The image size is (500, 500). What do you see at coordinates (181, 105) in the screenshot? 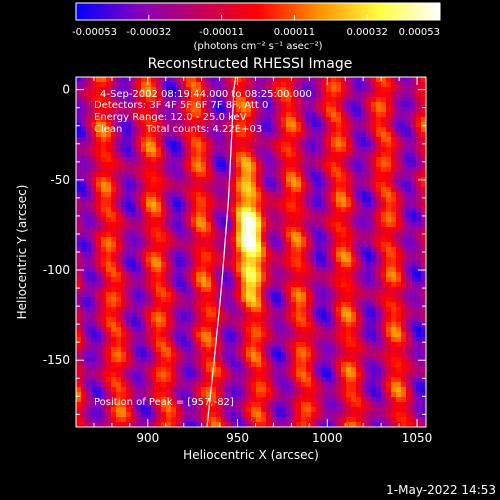
I see `detectors-text: Detectors: 3F 4F 5F 6F 7F 8F, Att 0` at bounding box center [181, 105].